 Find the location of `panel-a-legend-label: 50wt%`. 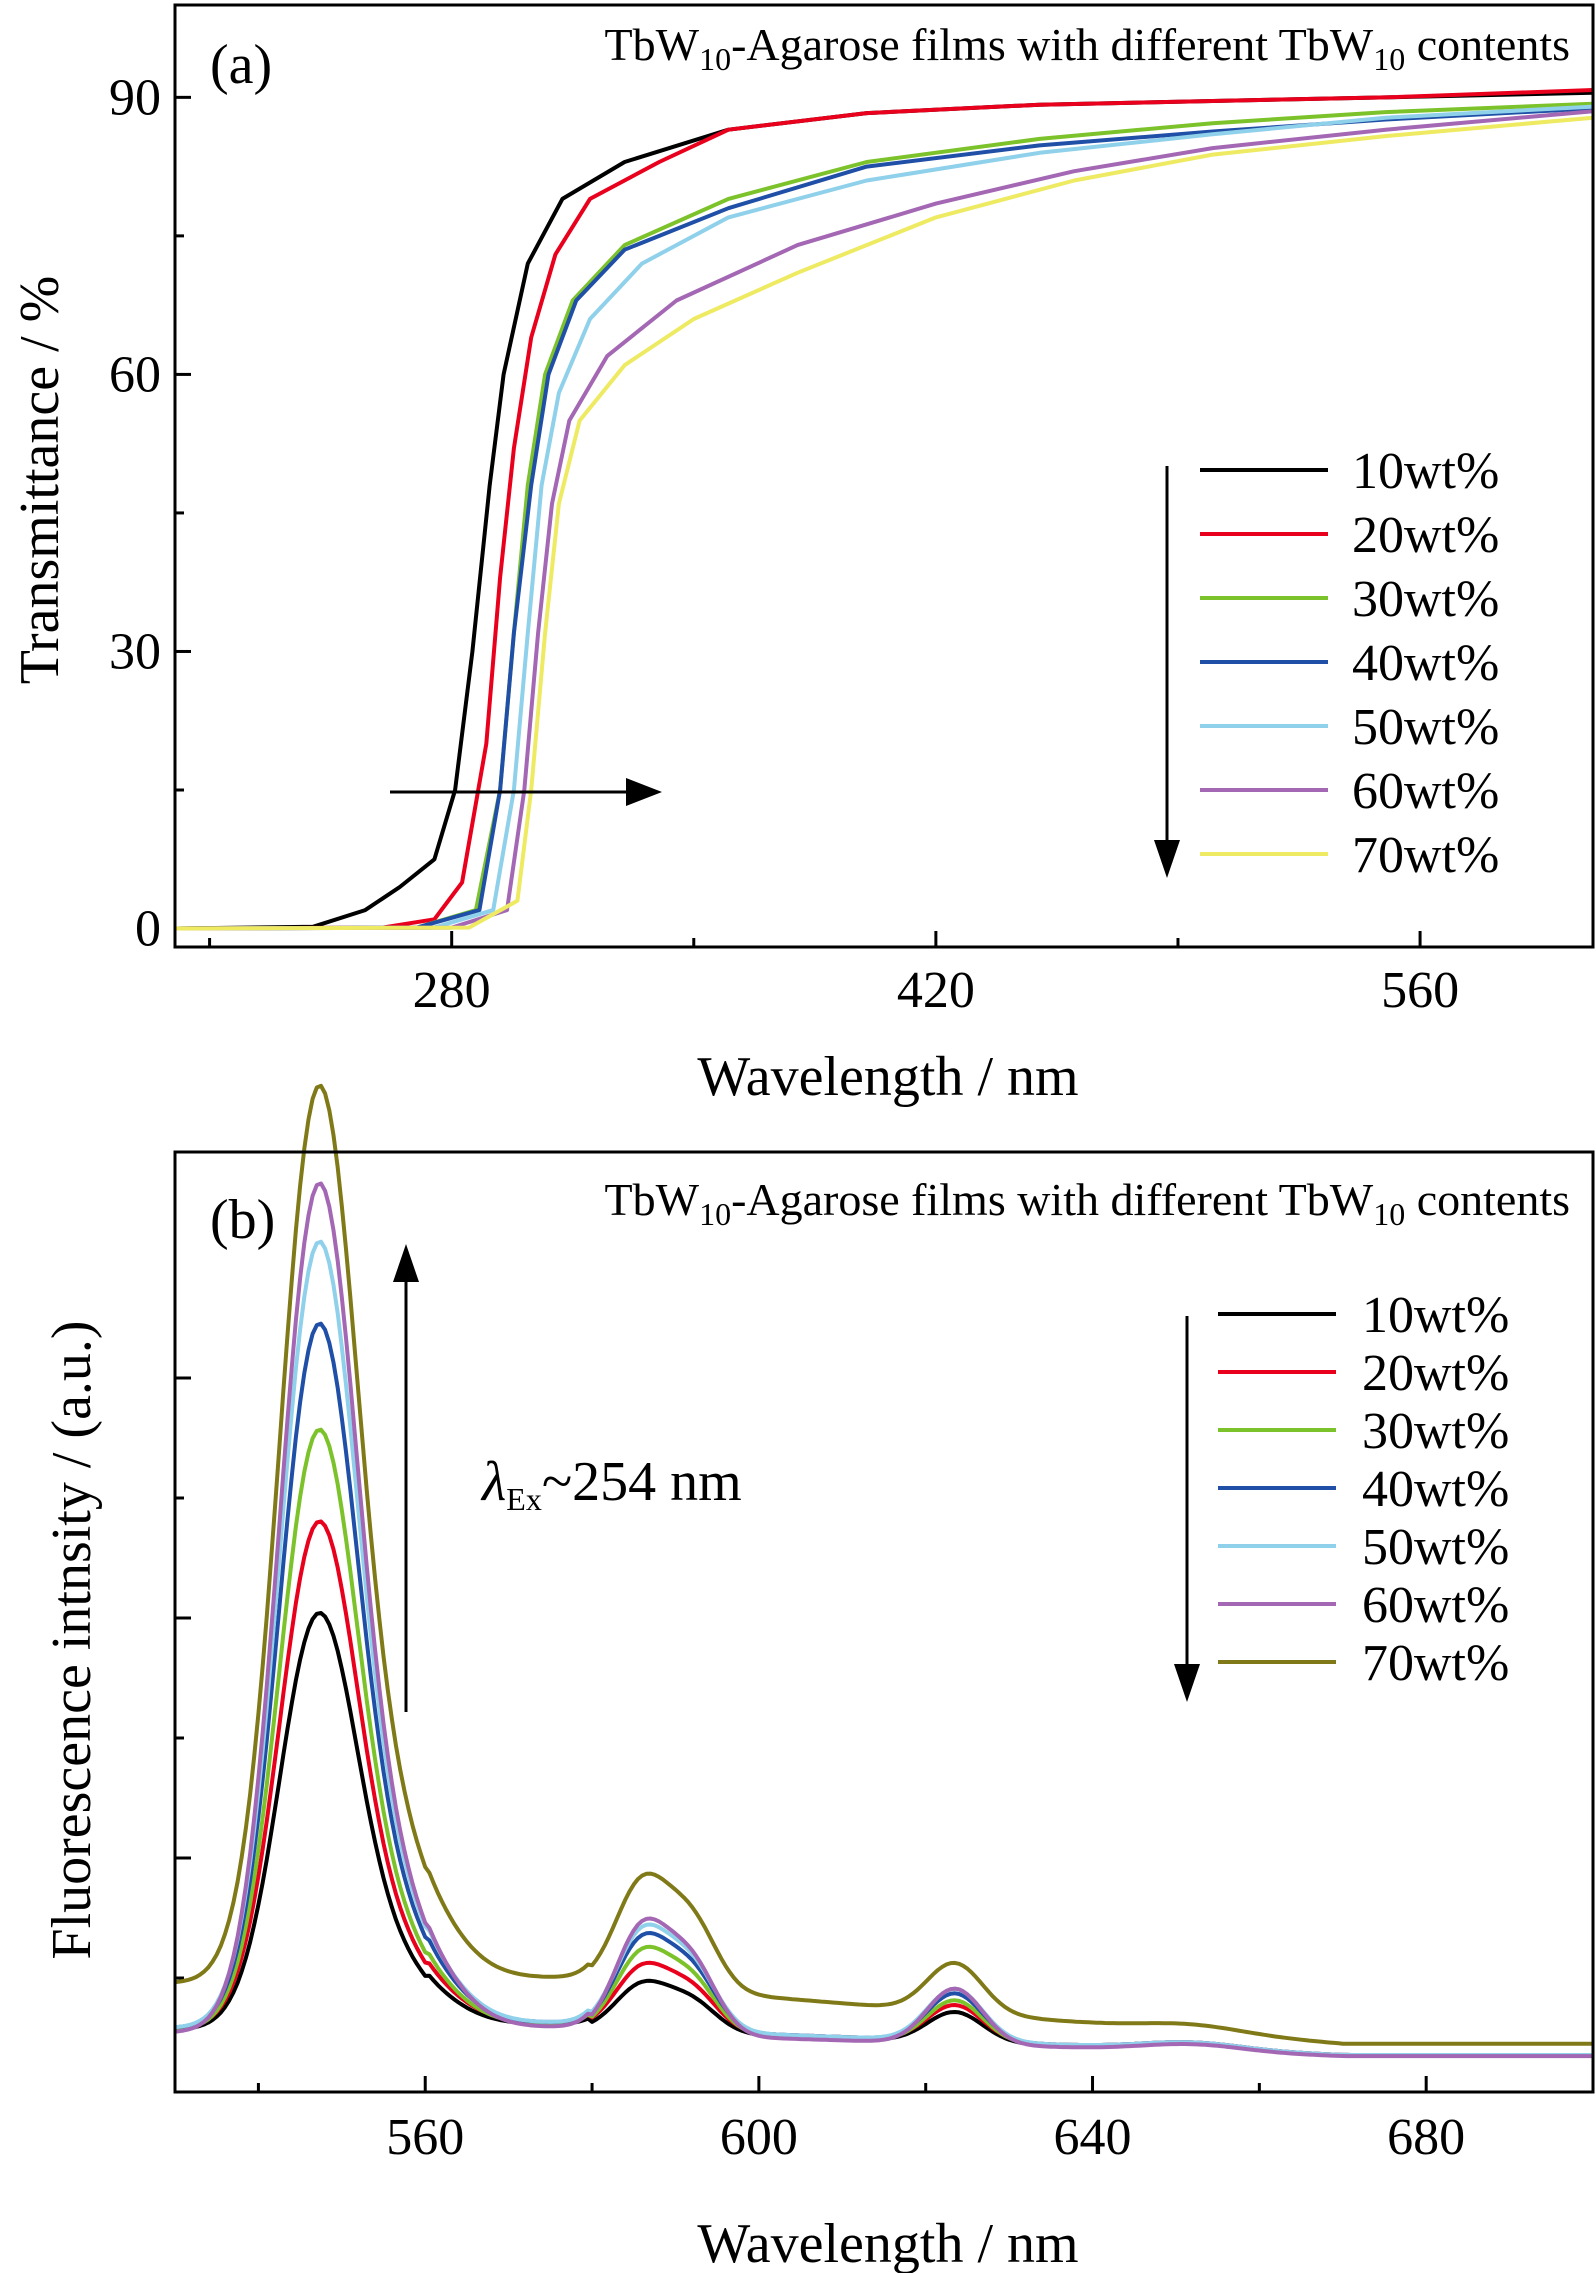

panel-a-legend-label: 50wt% is located at coordinates (1425, 727).